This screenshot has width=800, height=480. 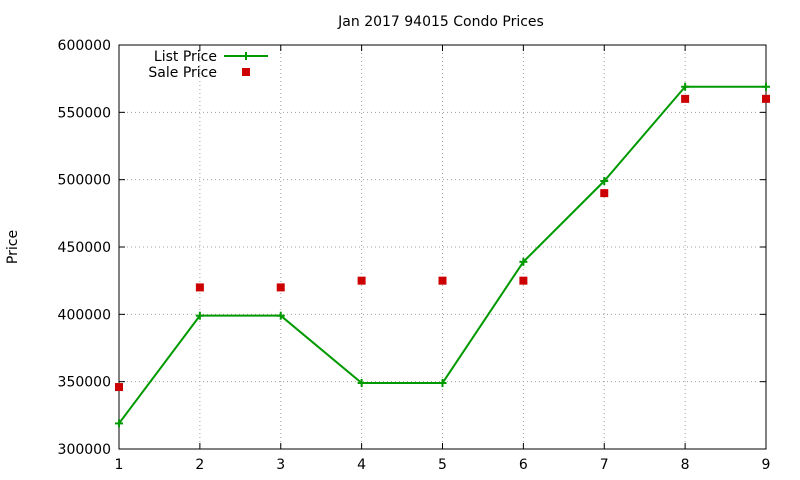 What do you see at coordinates (84, 248) in the screenshot?
I see `y-tick-label: 450000` at bounding box center [84, 248].